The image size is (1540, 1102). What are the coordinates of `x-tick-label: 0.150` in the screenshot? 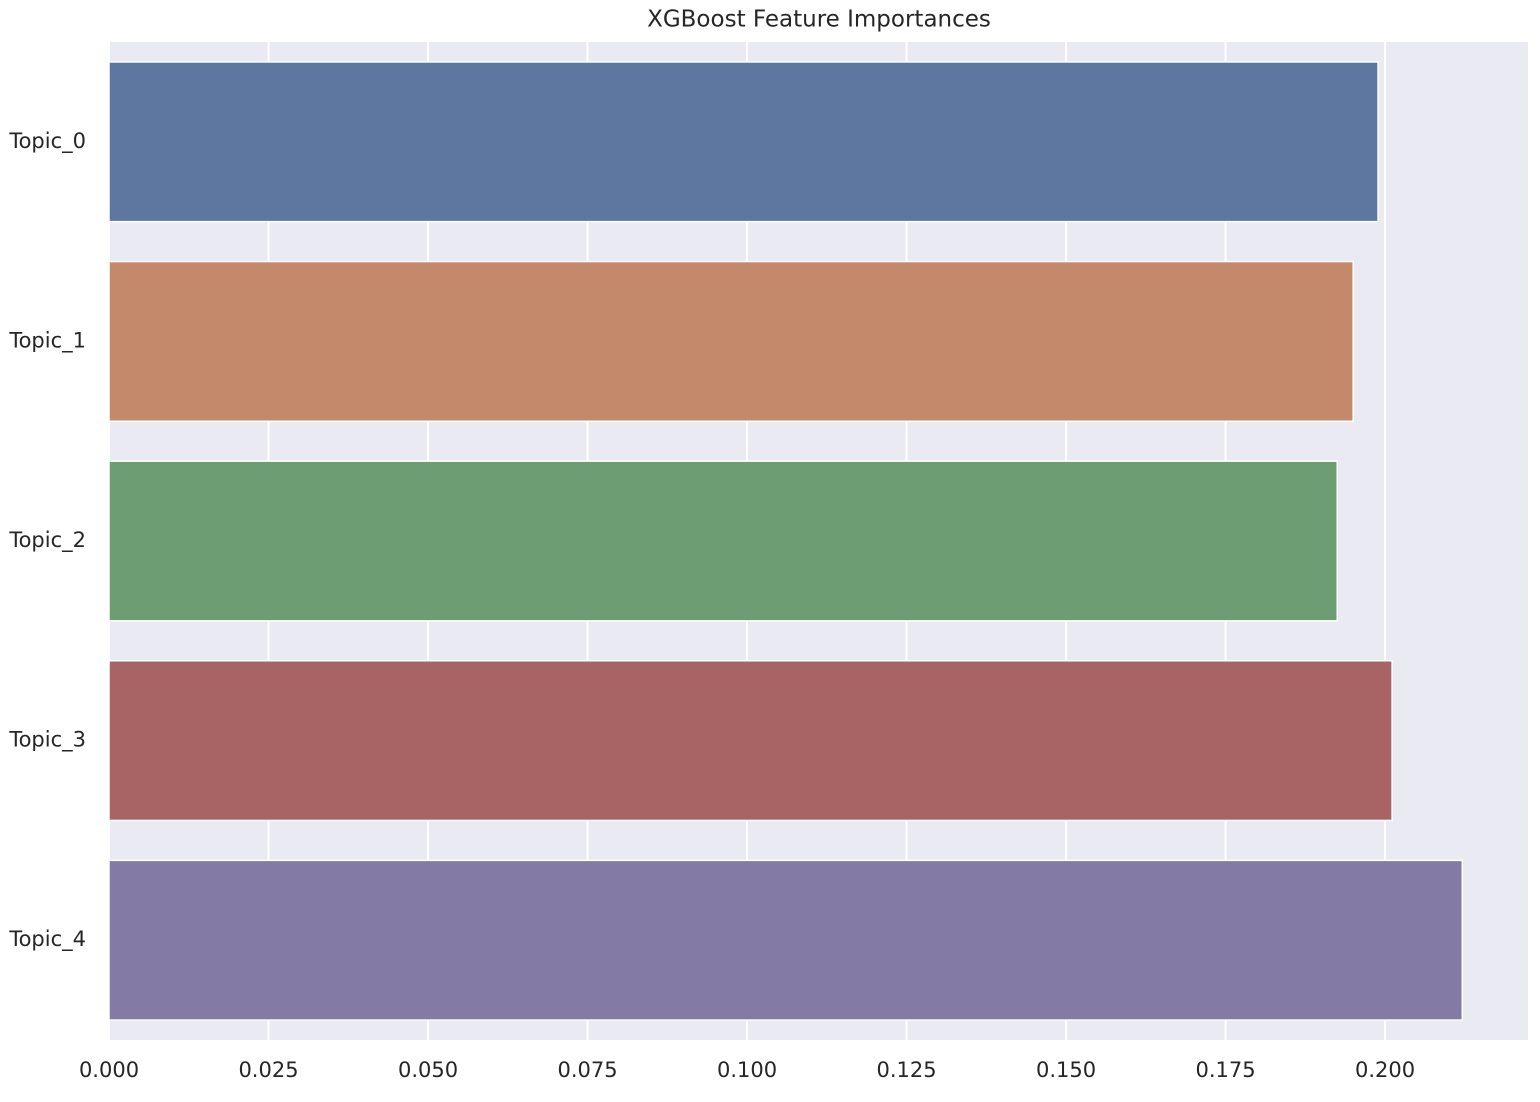 It's located at (1066, 1070).